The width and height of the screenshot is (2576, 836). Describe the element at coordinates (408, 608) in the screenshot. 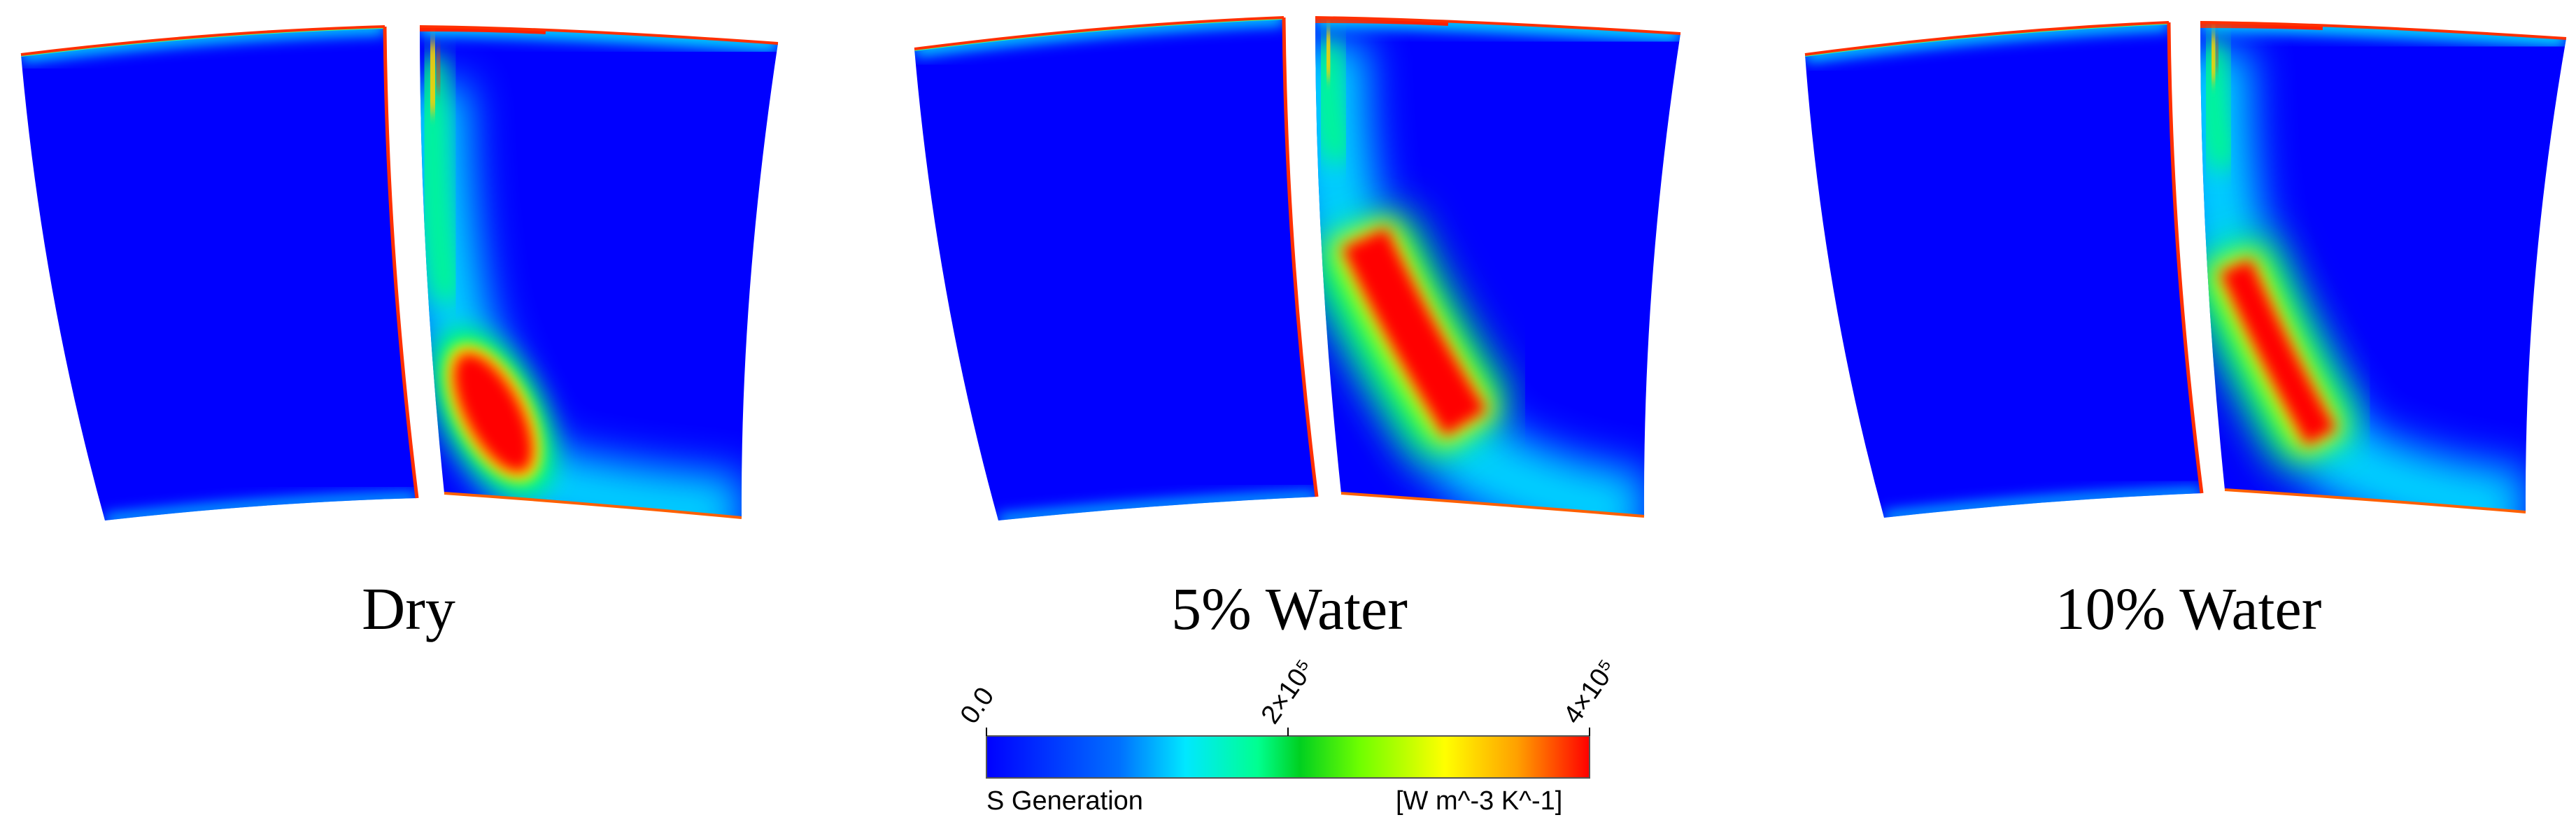

I see `caption-dry: Dry` at that location.